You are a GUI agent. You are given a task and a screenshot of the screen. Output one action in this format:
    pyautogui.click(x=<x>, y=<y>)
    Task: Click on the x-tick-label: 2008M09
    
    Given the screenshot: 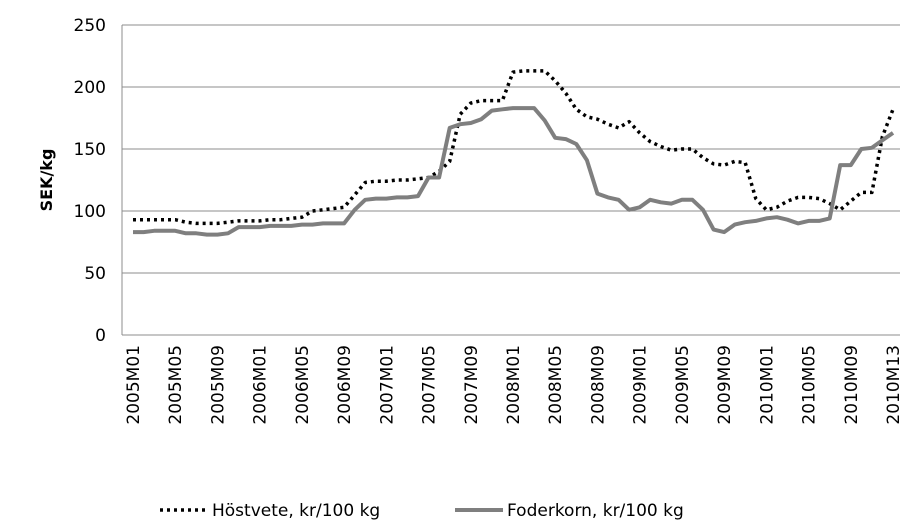 What is the action you would take?
    pyautogui.click(x=598, y=385)
    